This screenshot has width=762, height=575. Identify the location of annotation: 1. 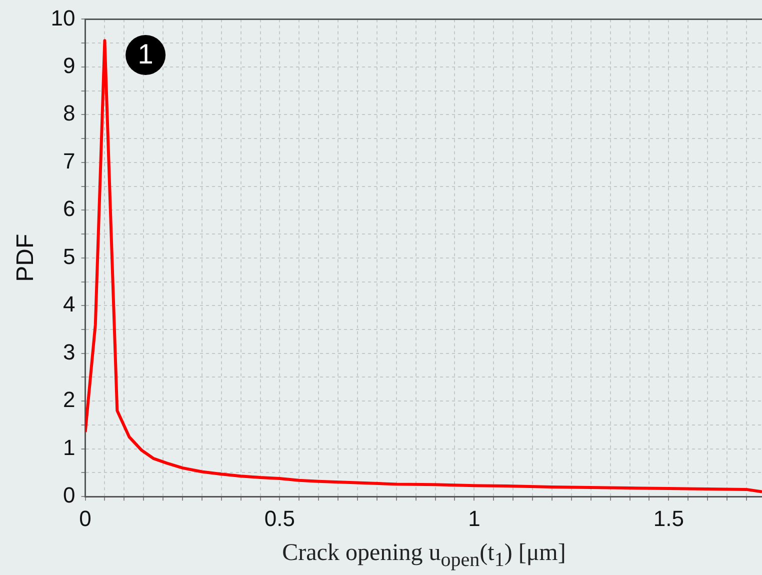
(146, 54).